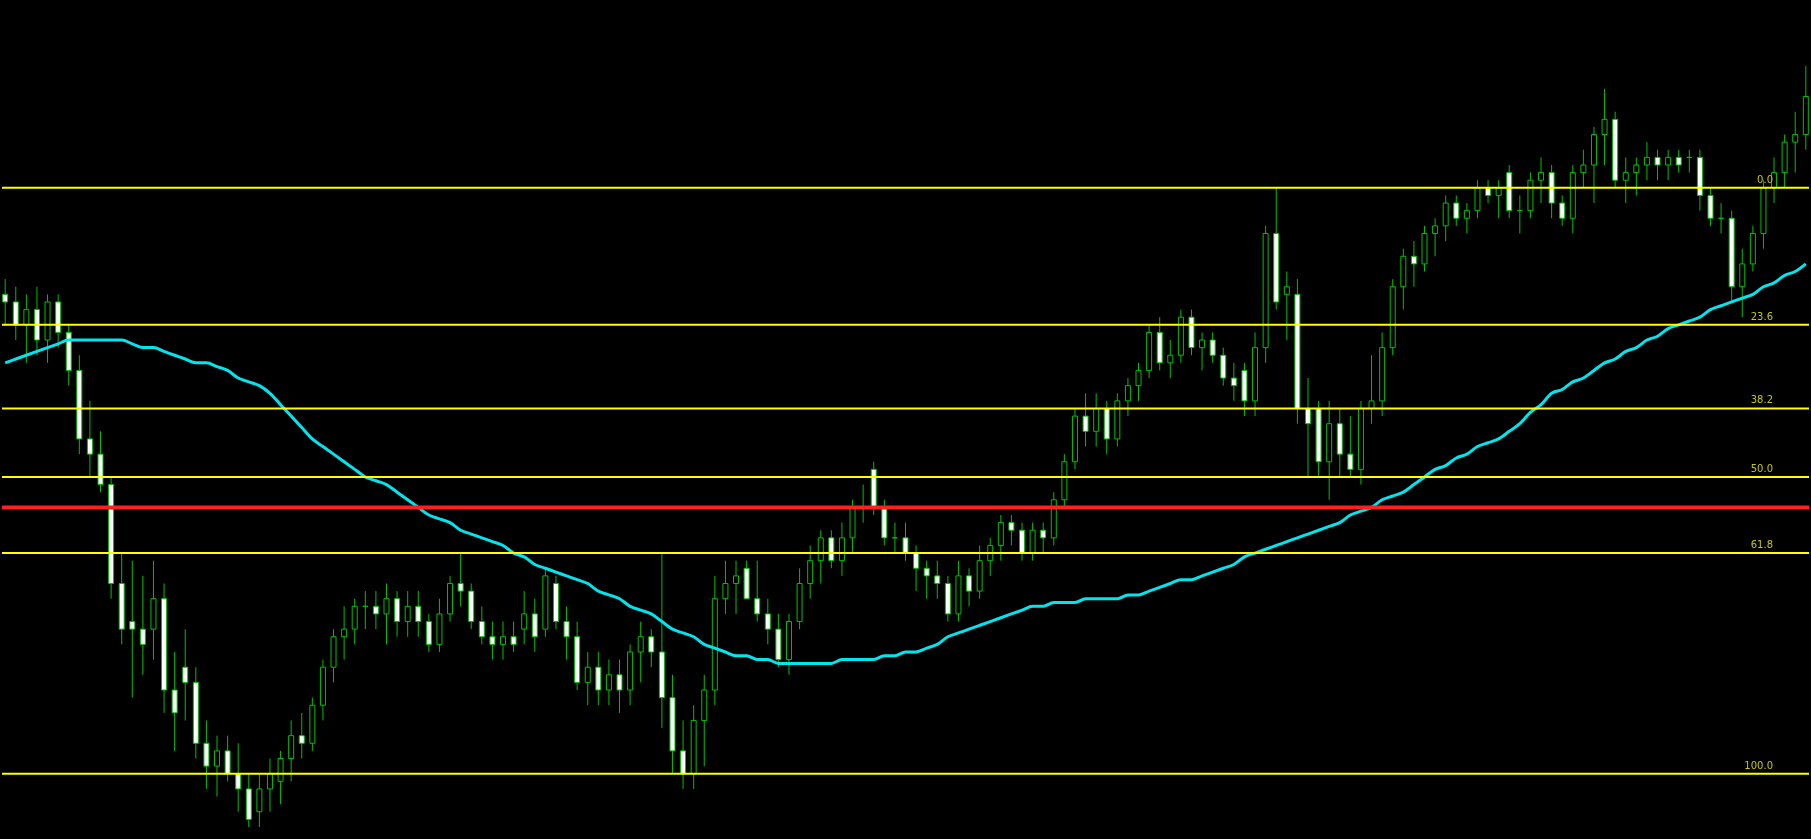 This screenshot has width=1811, height=839. What do you see at coordinates (1761, 400) in the screenshot?
I see `annotation: 38.2` at bounding box center [1761, 400].